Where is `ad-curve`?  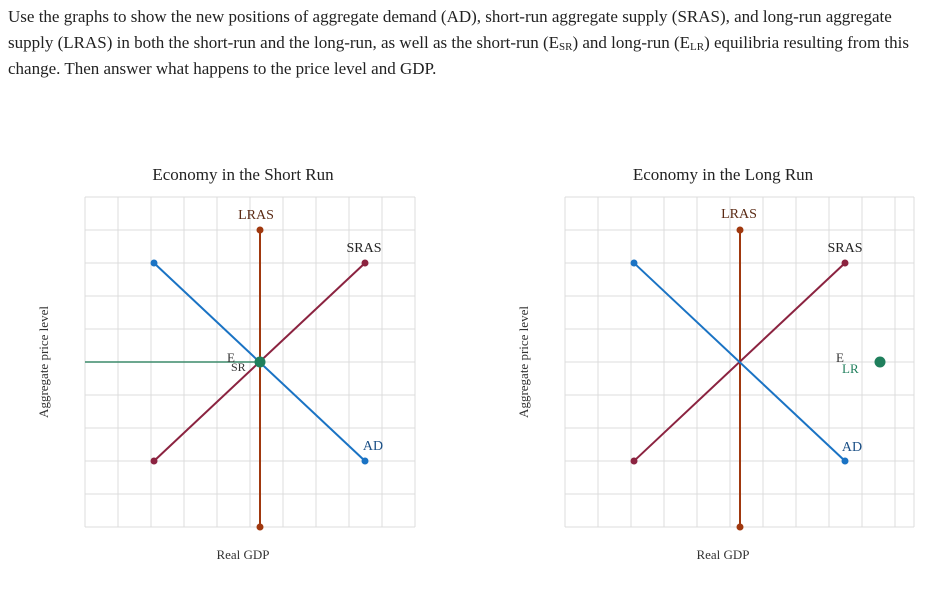
ad-curve is located at coordinates (739, 362).